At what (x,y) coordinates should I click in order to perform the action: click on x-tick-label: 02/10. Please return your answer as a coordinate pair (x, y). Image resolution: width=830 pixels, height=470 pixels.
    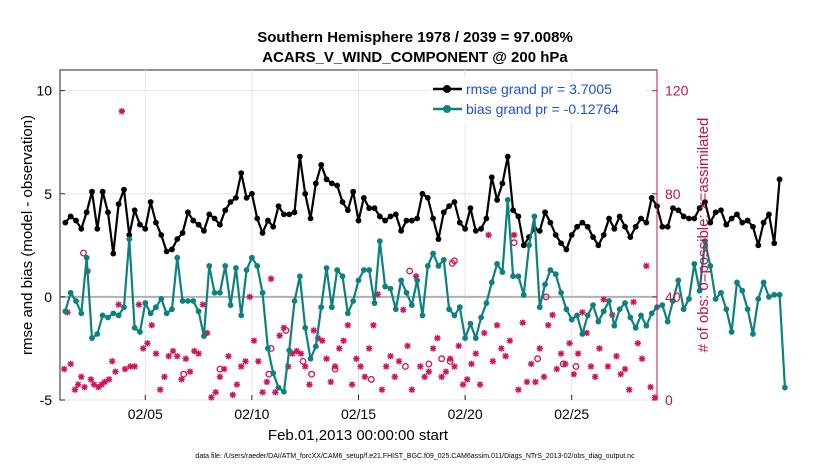
    Looking at the image, I should click on (251, 414).